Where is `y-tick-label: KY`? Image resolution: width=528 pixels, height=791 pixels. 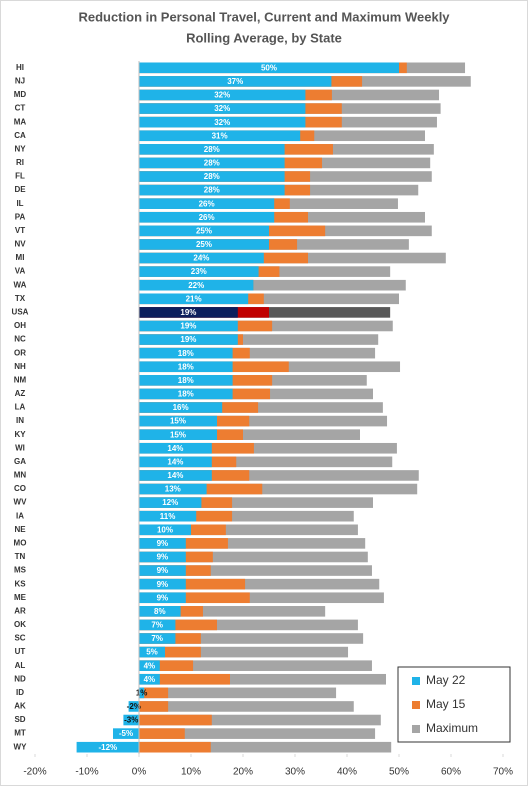
y-tick-label: KY is located at coordinates (20, 434).